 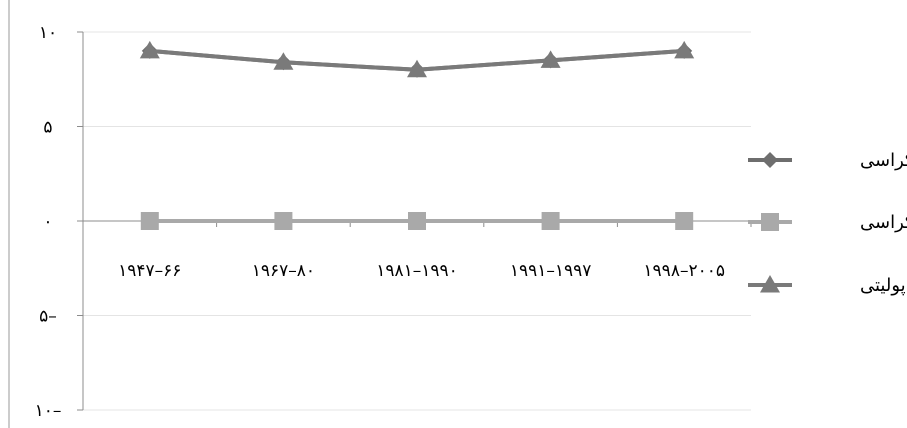 I want to click on y-tick-label-1: ۵, so click(x=47, y=128).